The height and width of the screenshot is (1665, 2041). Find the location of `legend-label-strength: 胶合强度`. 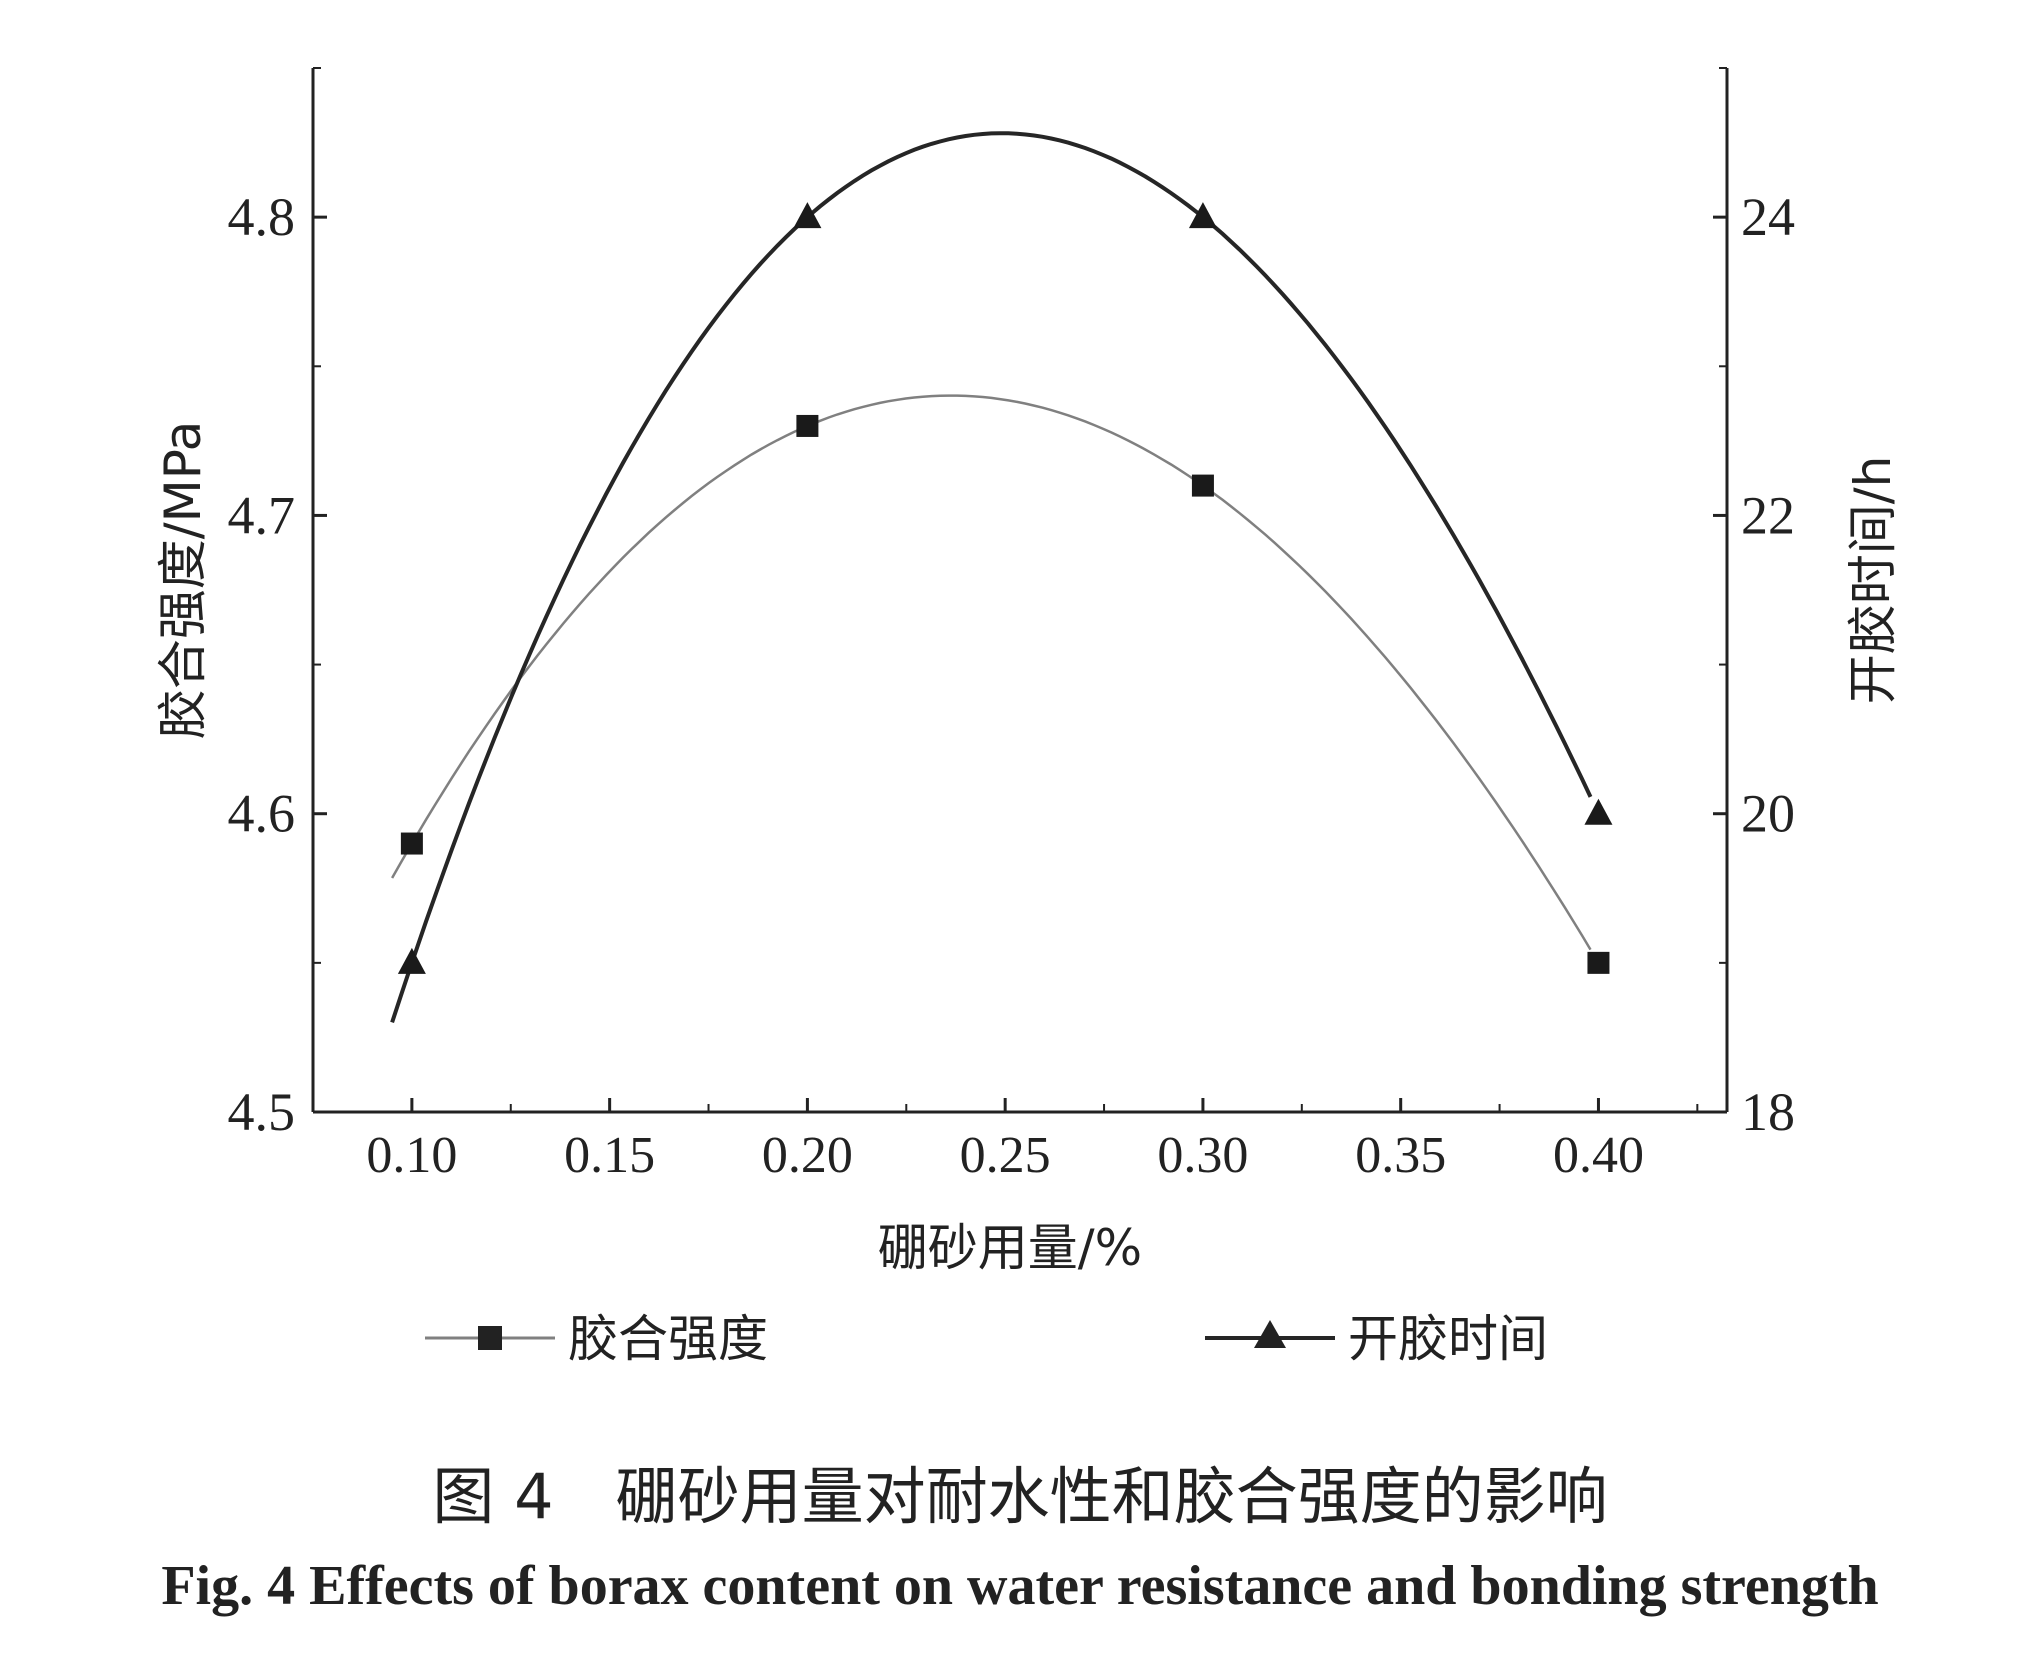

legend-label-strength: 胶合强度 is located at coordinates (668, 1339).